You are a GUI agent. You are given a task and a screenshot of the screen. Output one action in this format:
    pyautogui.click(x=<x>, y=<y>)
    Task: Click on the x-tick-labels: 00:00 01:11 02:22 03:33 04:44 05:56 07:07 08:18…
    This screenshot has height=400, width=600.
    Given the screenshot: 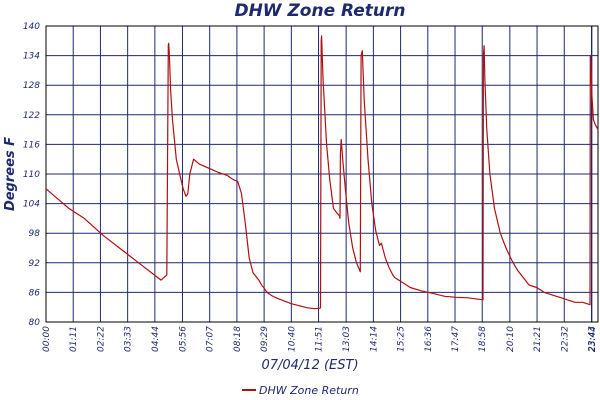 What is the action you would take?
    pyautogui.click(x=320, y=339)
    